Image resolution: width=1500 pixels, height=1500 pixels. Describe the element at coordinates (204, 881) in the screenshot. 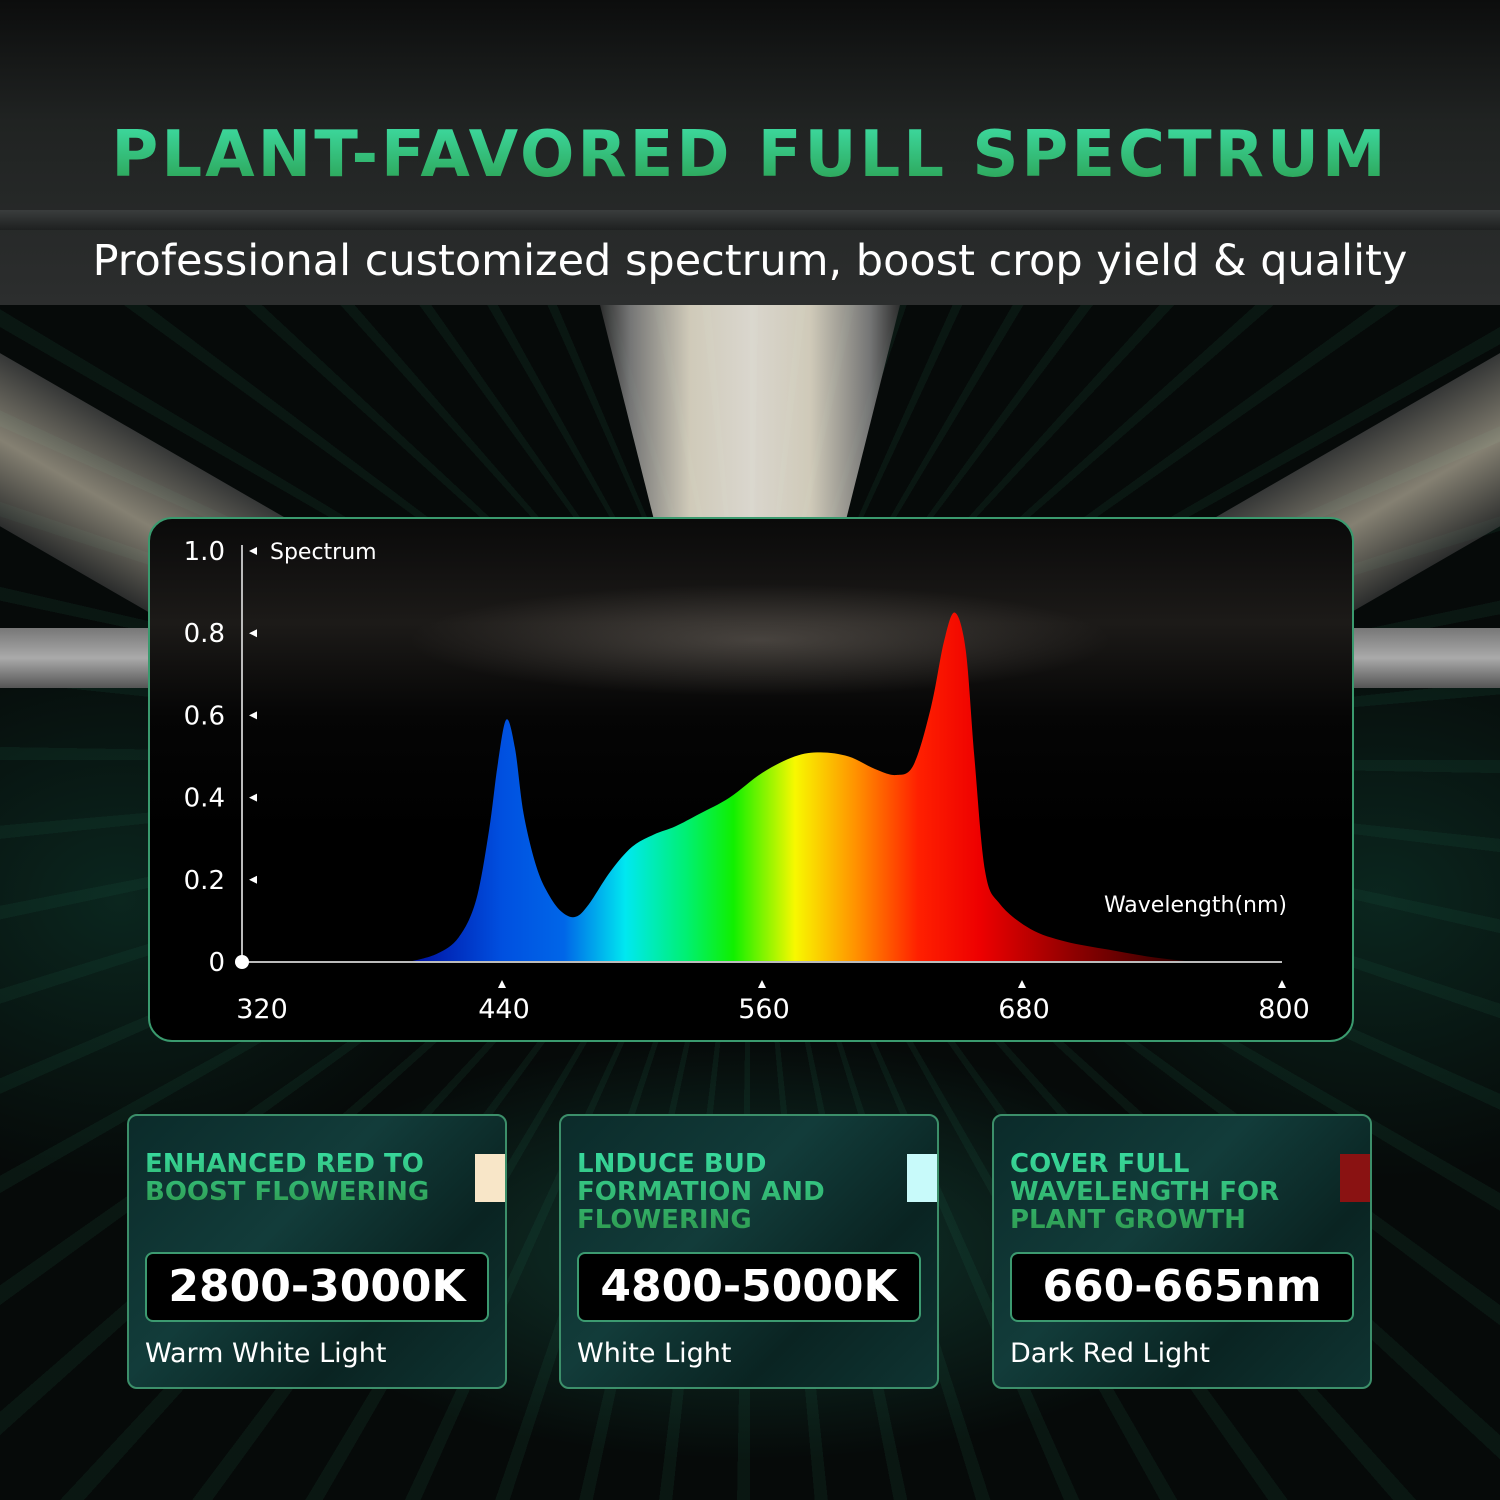

I see `y-tick-label: 0.2` at that location.